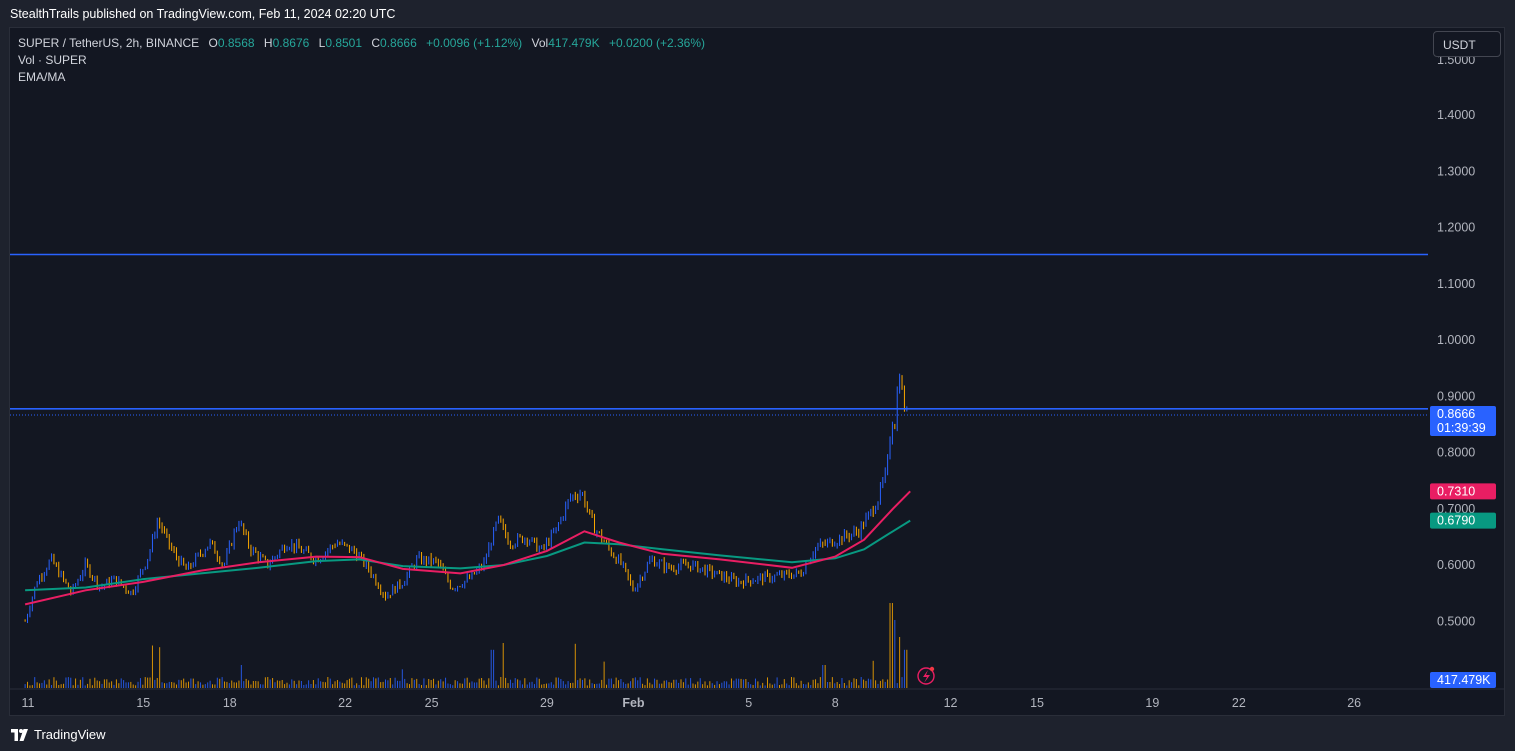 Image resolution: width=1515 pixels, height=751 pixels. Describe the element at coordinates (1461, 428) in the screenshot. I see `last-price-label-text: 01:39:39` at that location.